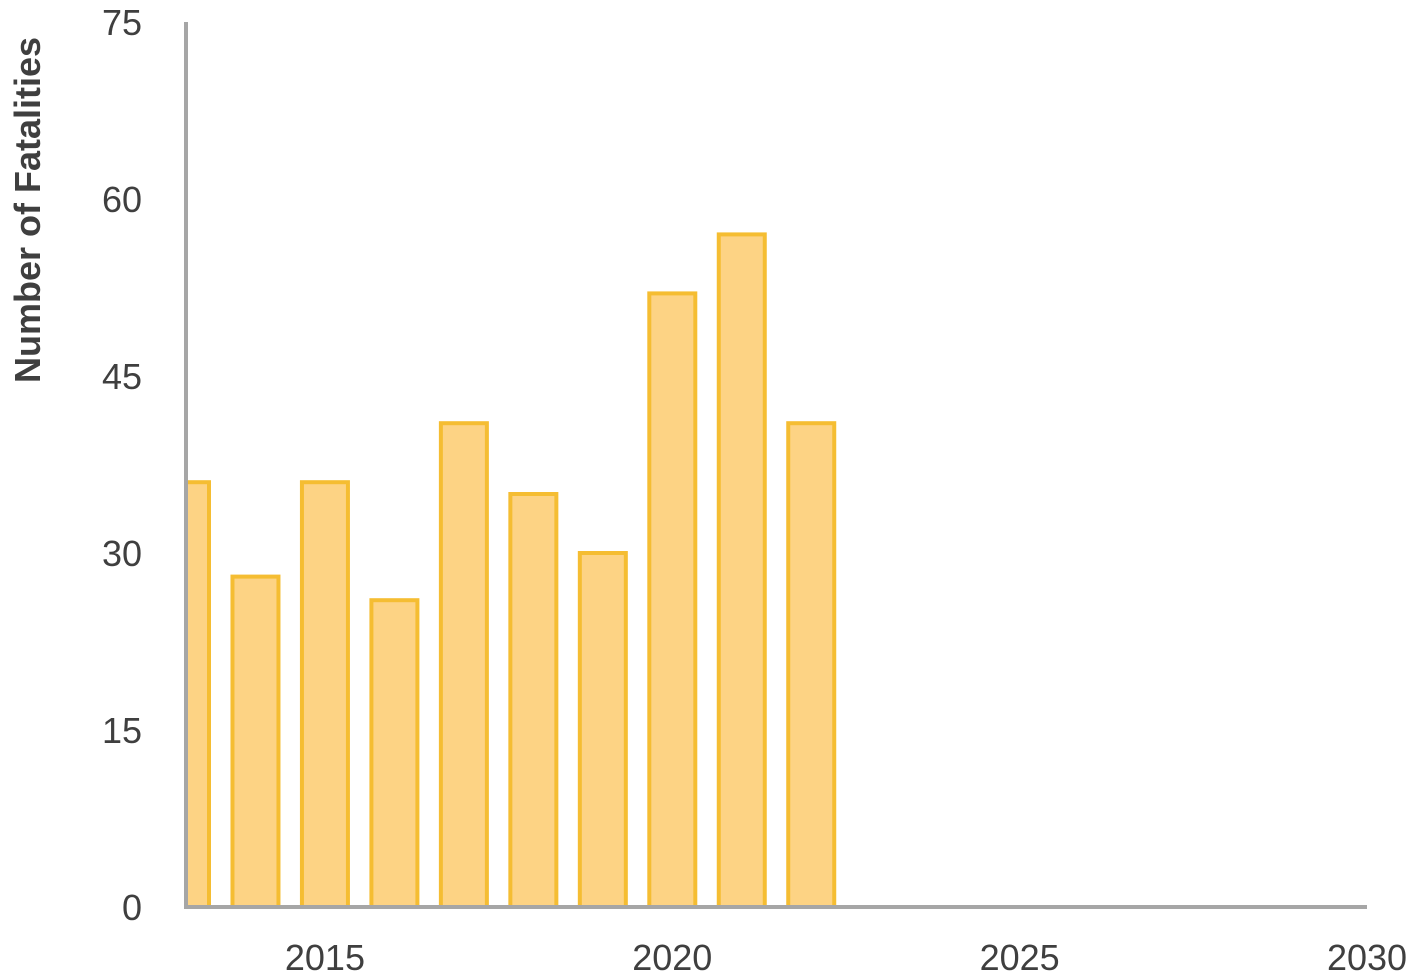 The image size is (1412, 980). I want to click on y-tick-label: 30, so click(122, 553).